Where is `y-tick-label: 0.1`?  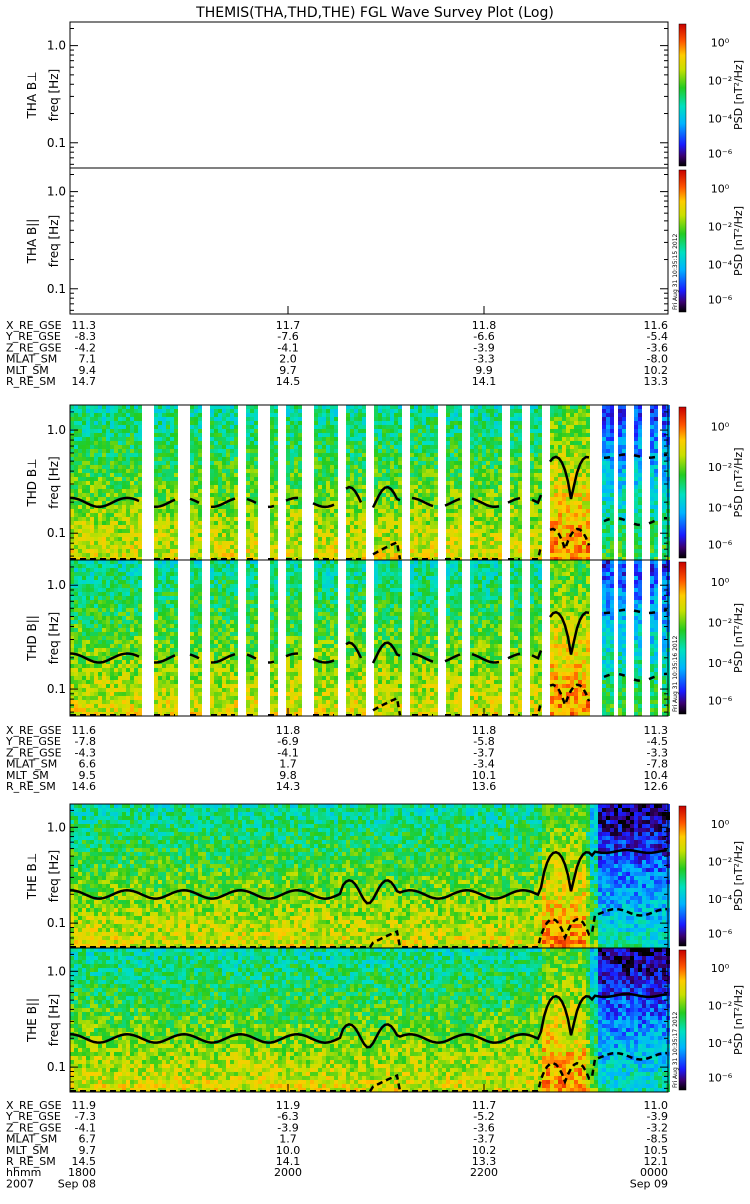
y-tick-label: 0.1 is located at coordinates (56, 533).